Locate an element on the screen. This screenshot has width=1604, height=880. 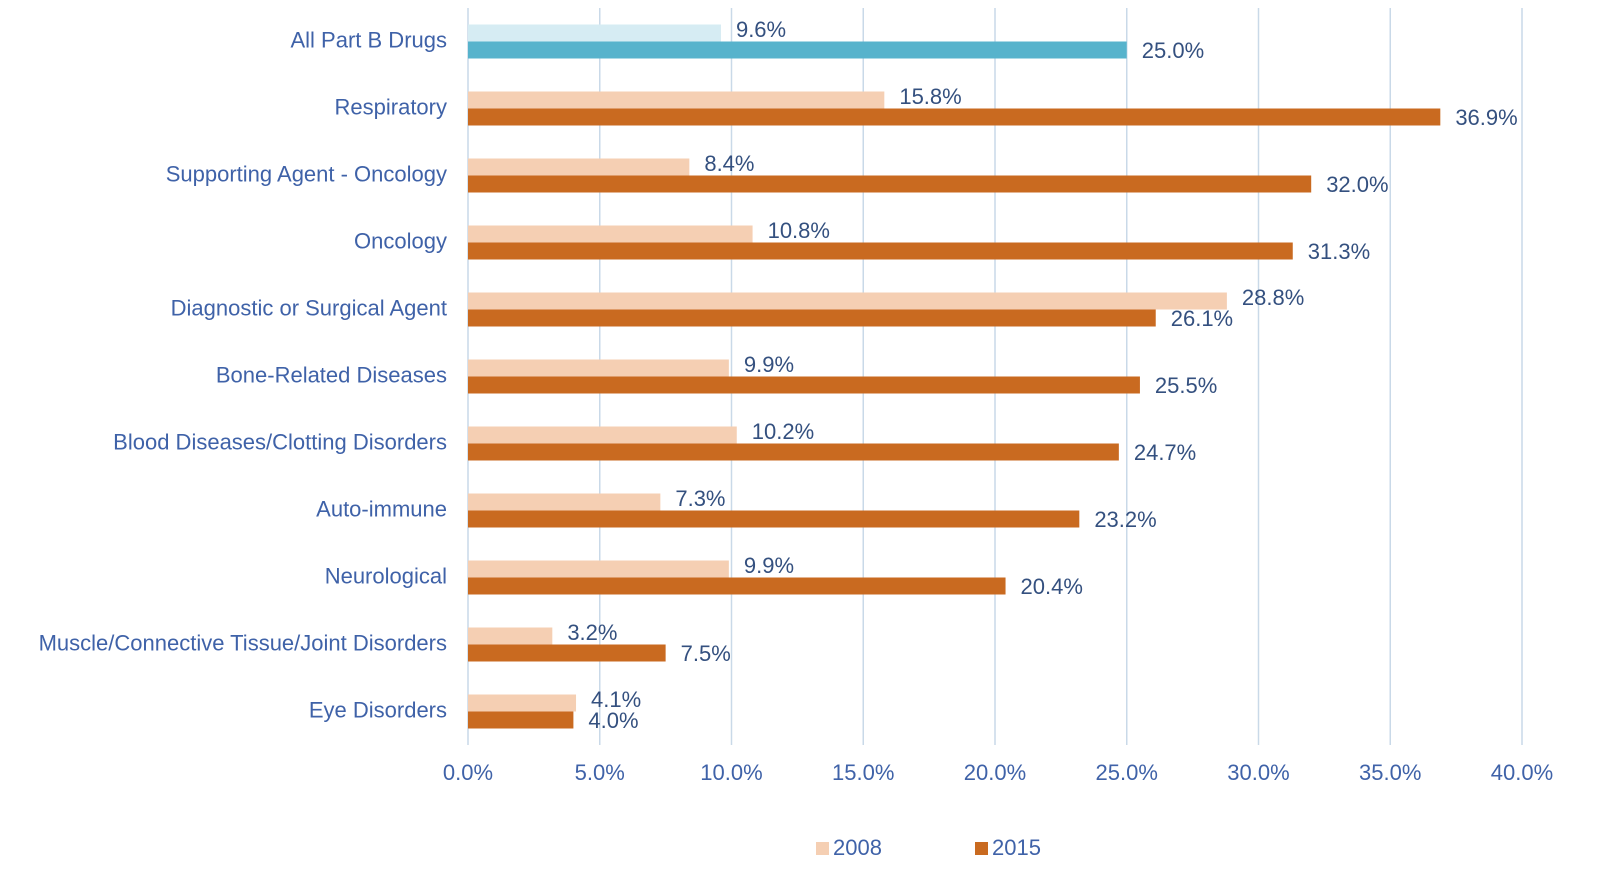
value-label: 31.3% is located at coordinates (1339, 251).